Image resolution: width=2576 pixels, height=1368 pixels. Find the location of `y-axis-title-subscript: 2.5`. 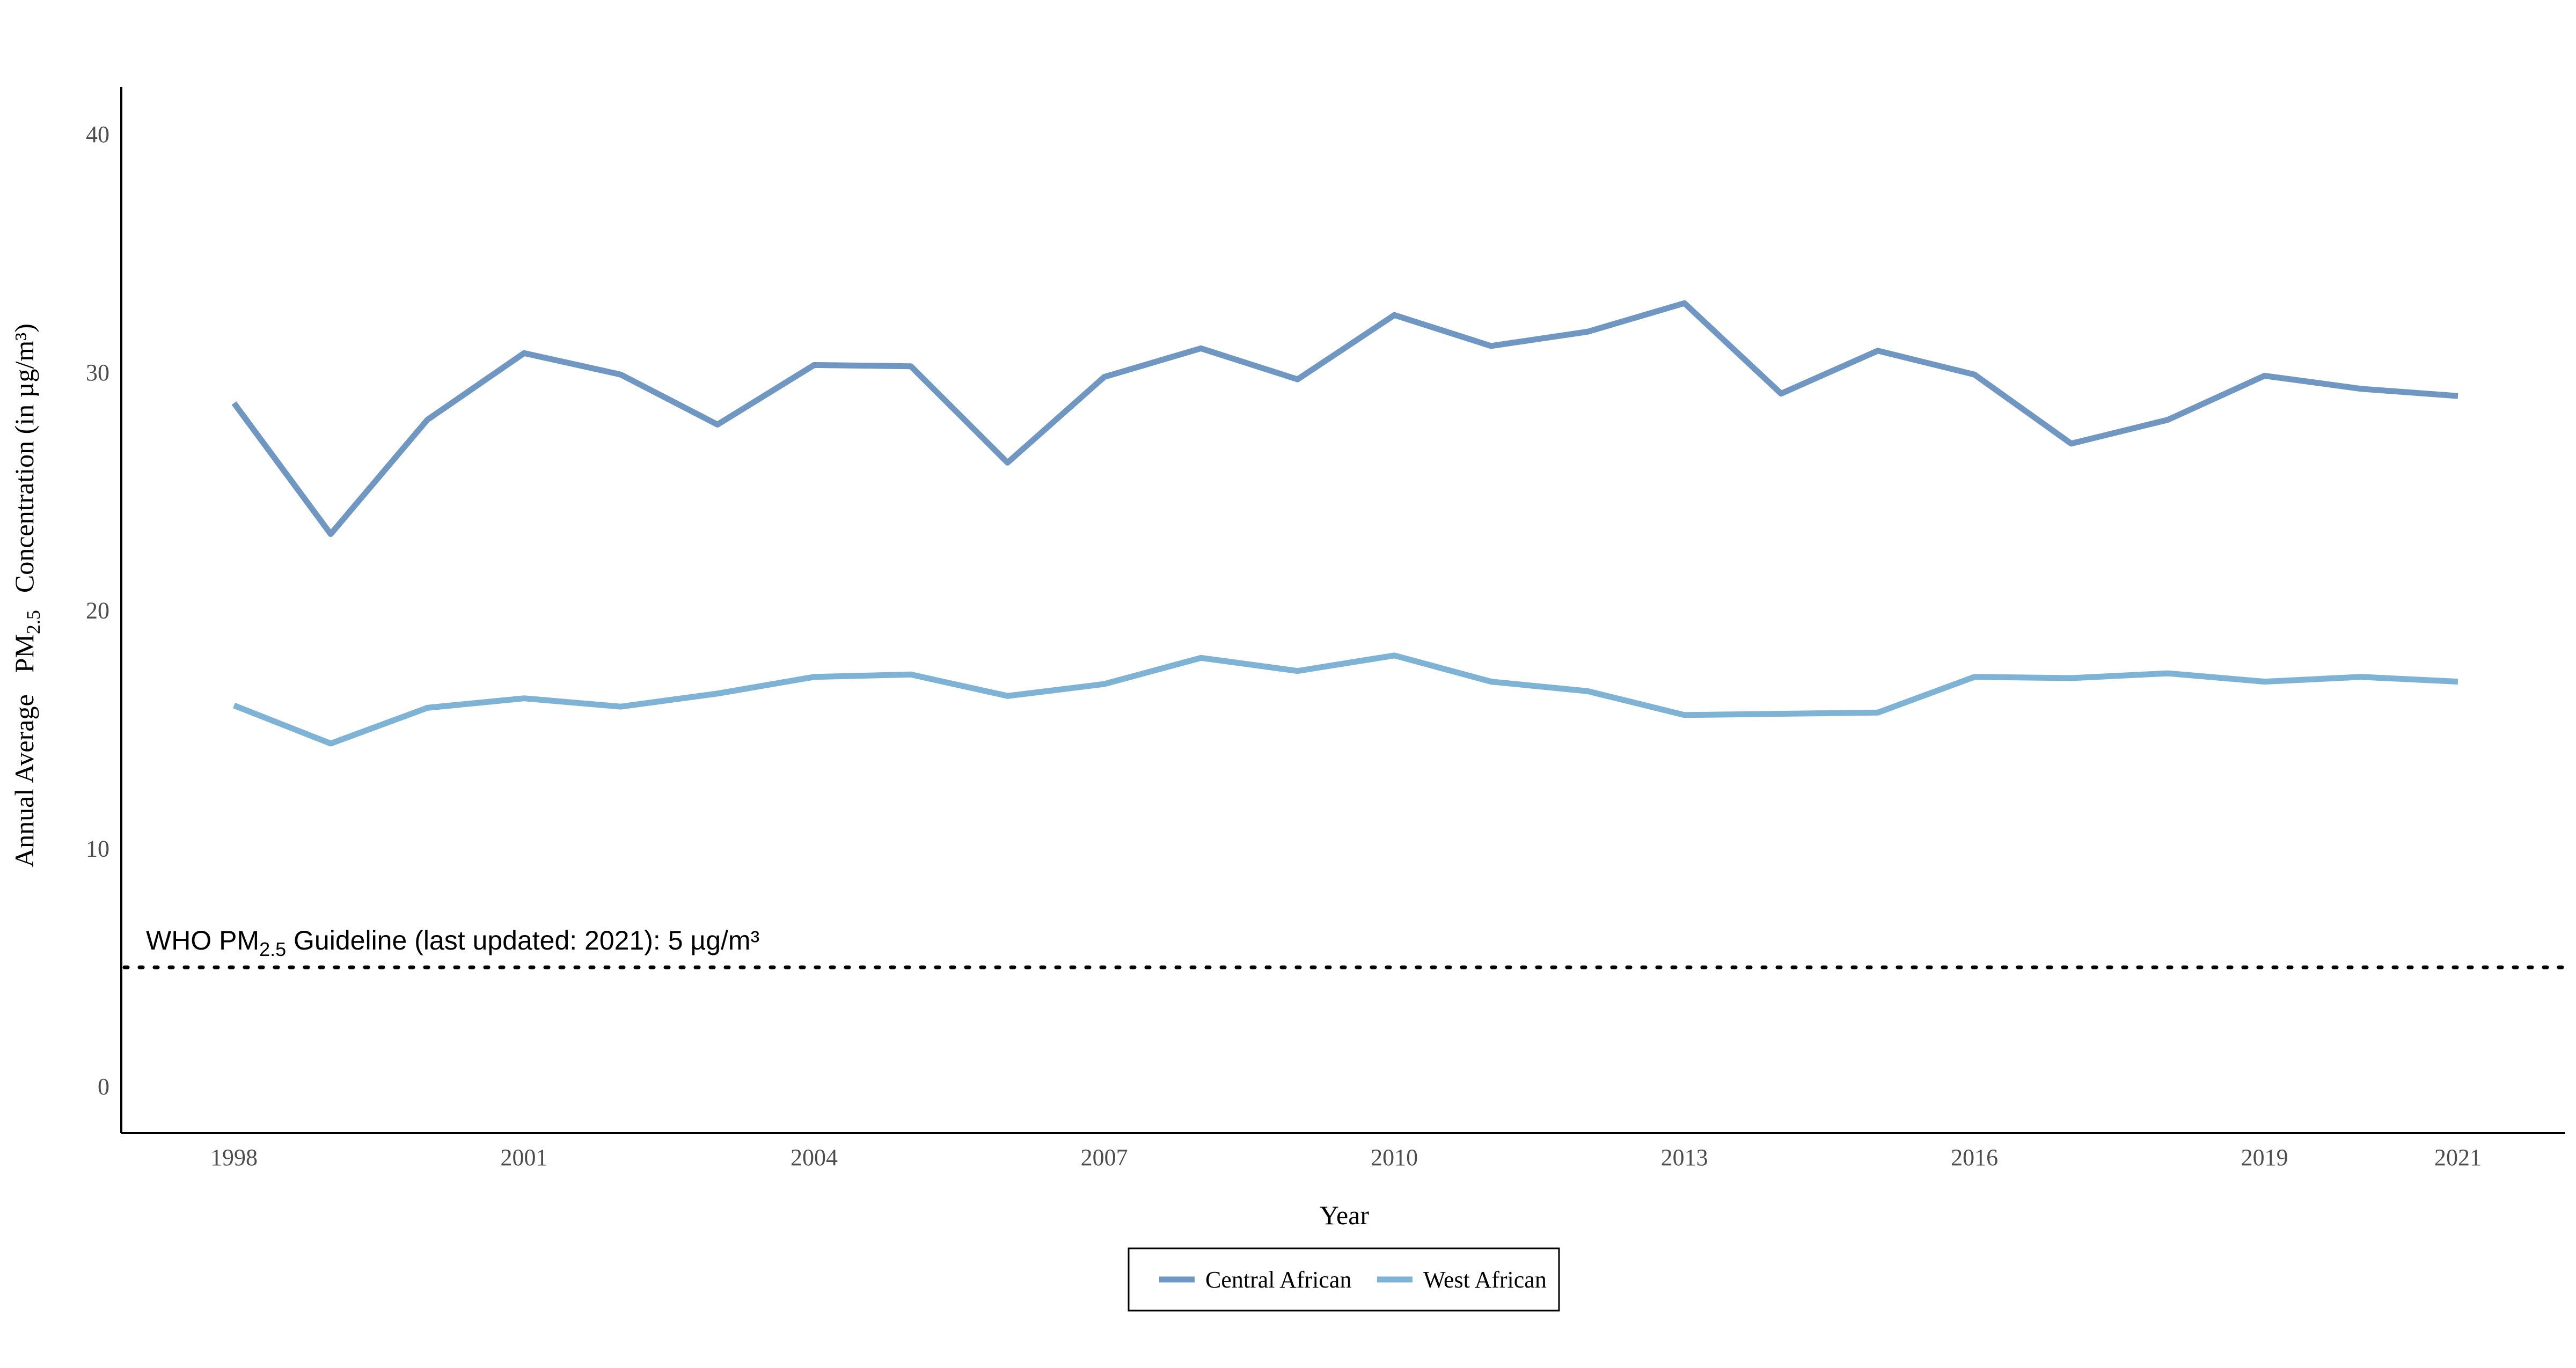

y-axis-title-subscript: 2.5 is located at coordinates (33, 622).